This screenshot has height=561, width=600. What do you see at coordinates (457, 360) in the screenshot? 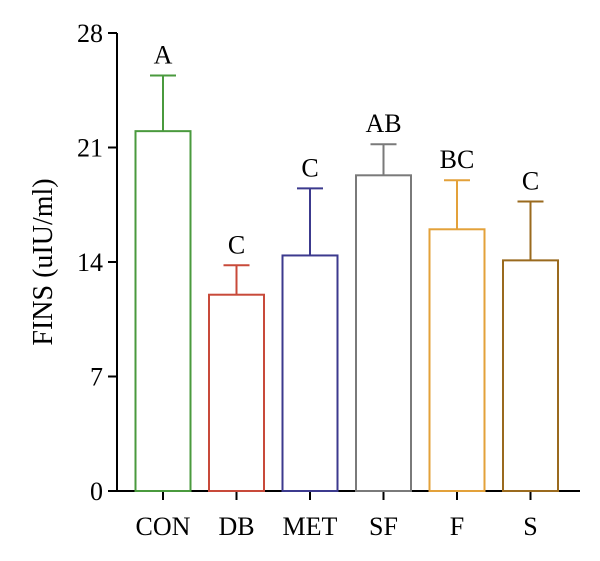
I see `bar-f` at bounding box center [457, 360].